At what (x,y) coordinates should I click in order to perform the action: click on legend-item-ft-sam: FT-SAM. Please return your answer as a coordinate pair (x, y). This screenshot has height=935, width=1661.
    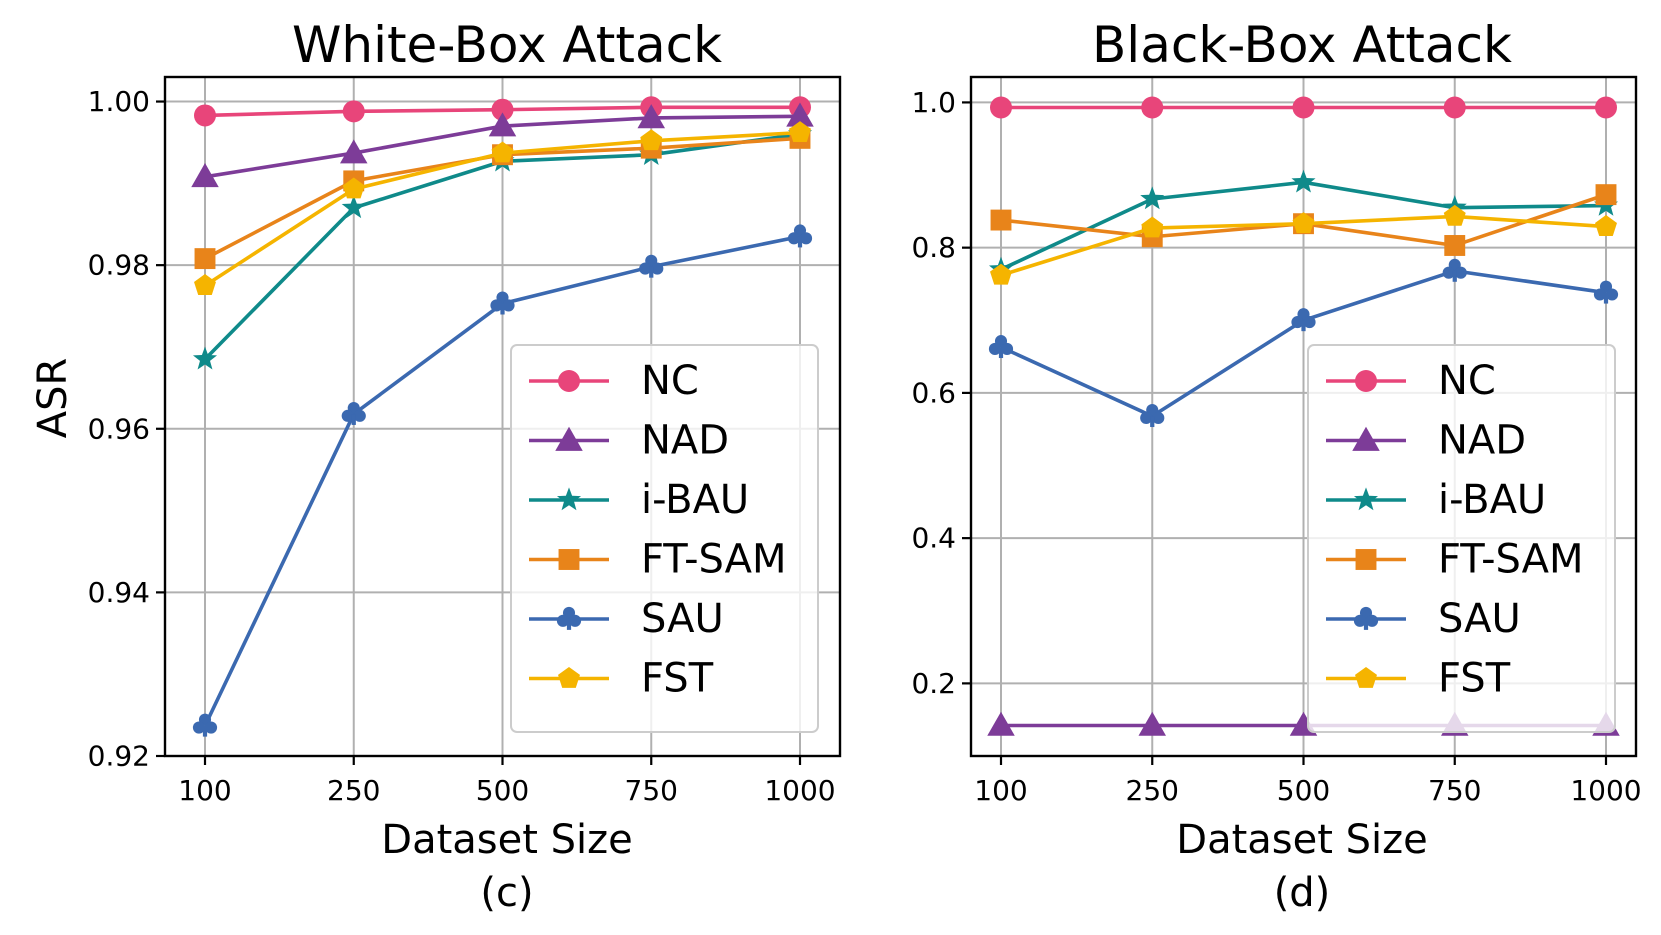
    Looking at the image, I should click on (1455, 560).